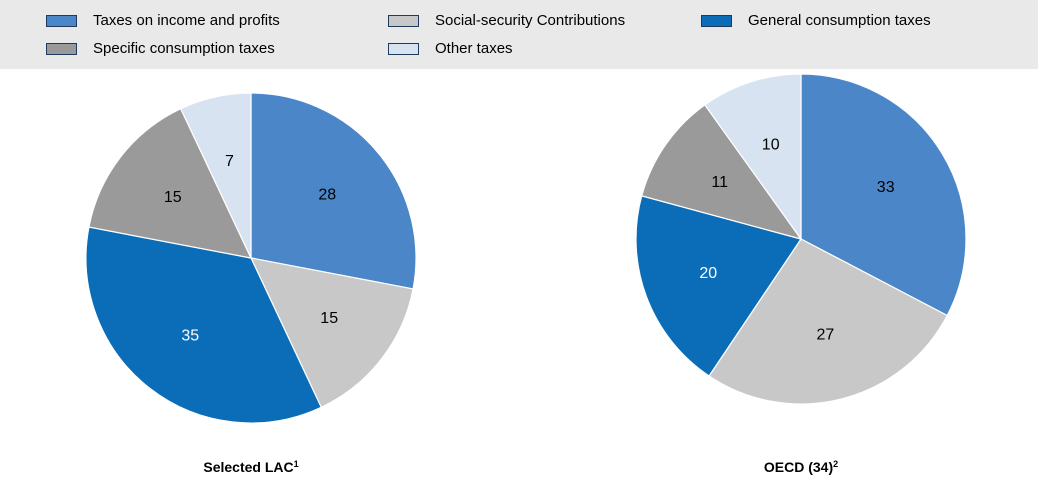 Image resolution: width=1038 pixels, height=480 pixels. I want to click on pie-slice-lac-specific, so click(170, 183).